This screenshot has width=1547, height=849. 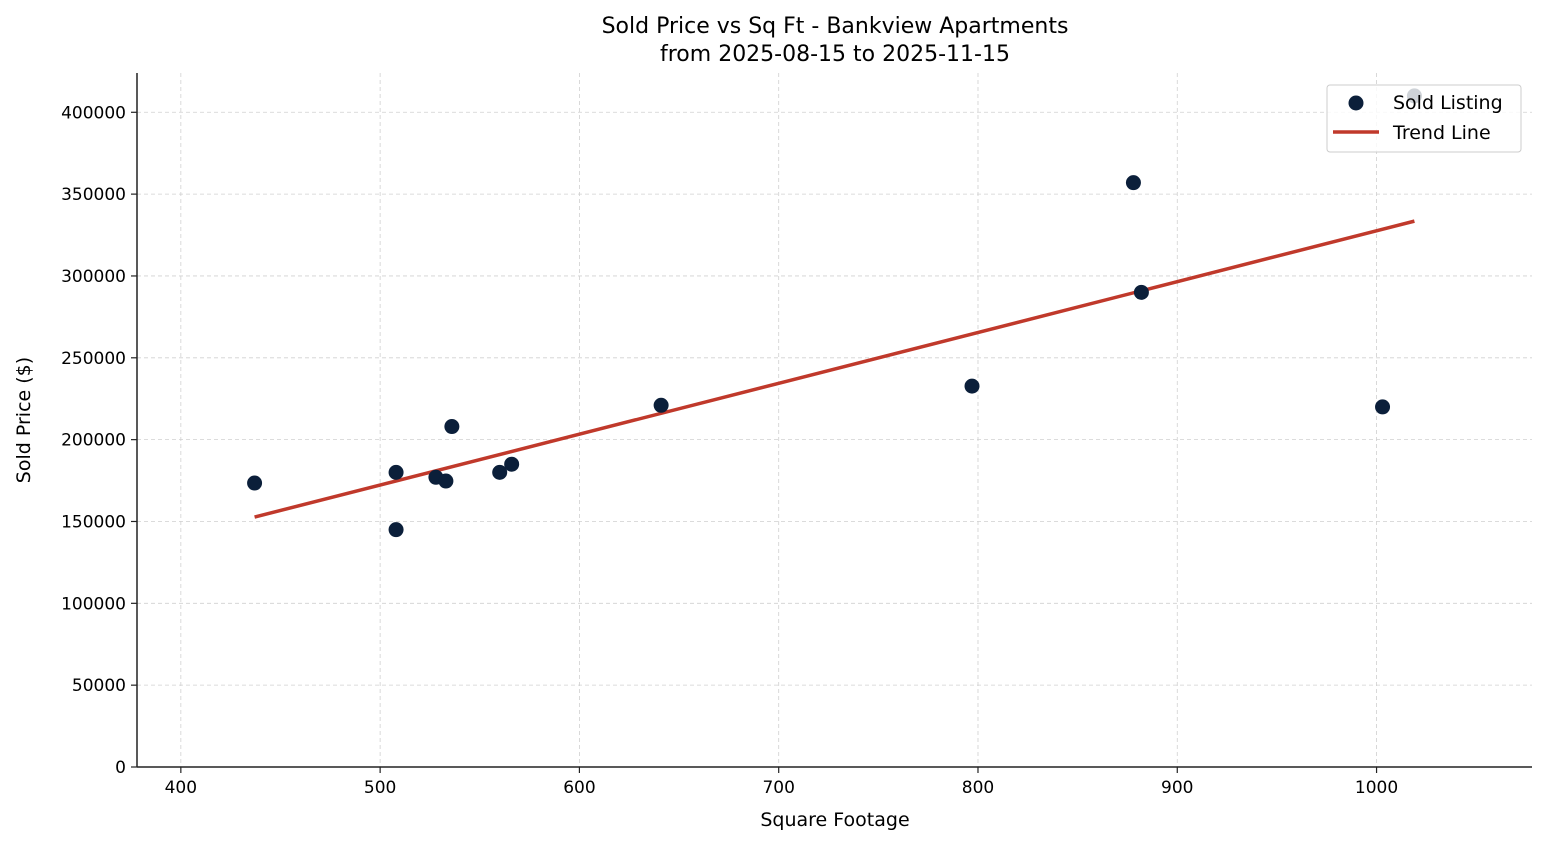 What do you see at coordinates (380, 788) in the screenshot?
I see `x-tick-label: 500` at bounding box center [380, 788].